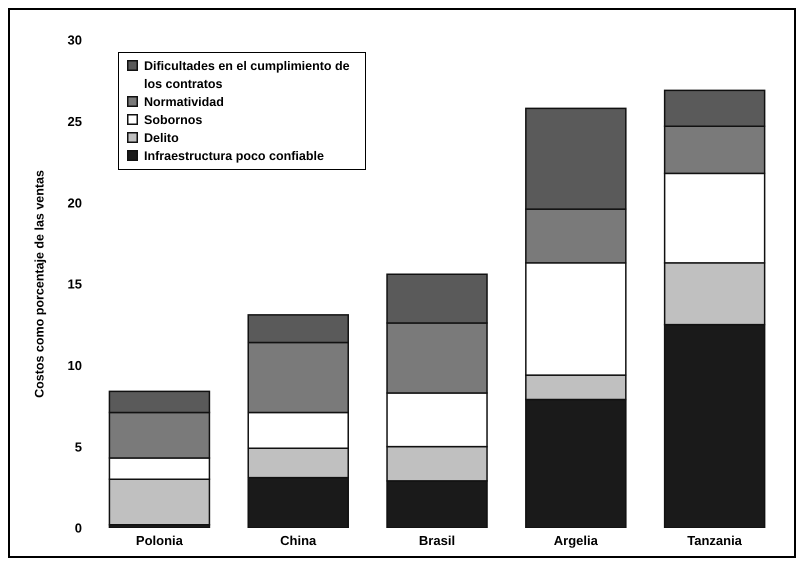  Describe the element at coordinates (160, 540) in the screenshot. I see `x-tick-label: Polonia` at that location.